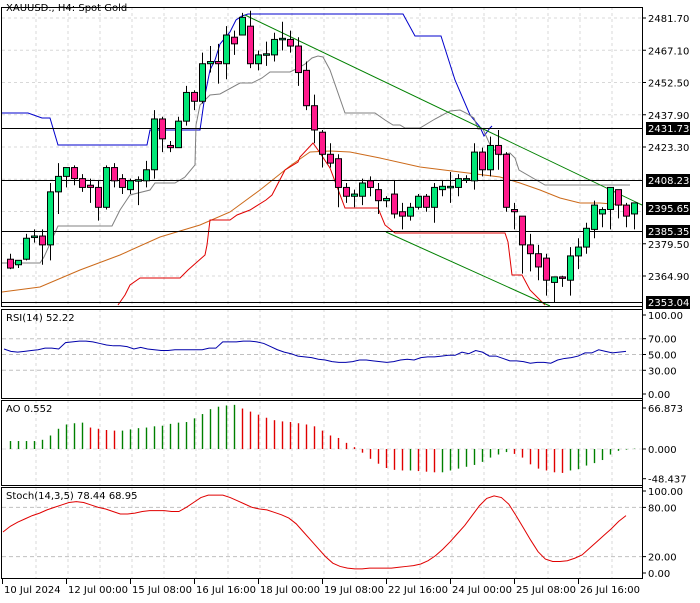 The height and width of the screenshot is (603, 700). Describe the element at coordinates (226, 590) in the screenshot. I see `time-tick-label: 16 Jul 16:00` at that location.